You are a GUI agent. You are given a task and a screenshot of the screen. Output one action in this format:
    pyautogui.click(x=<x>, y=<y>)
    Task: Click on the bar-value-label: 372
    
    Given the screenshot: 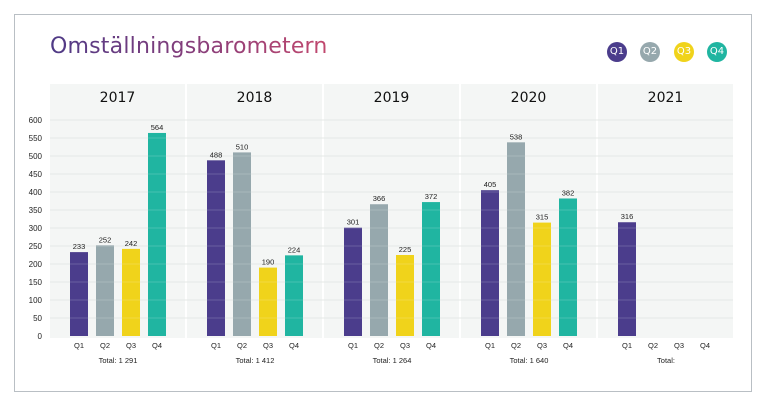 What is the action you would take?
    pyautogui.click(x=431, y=196)
    